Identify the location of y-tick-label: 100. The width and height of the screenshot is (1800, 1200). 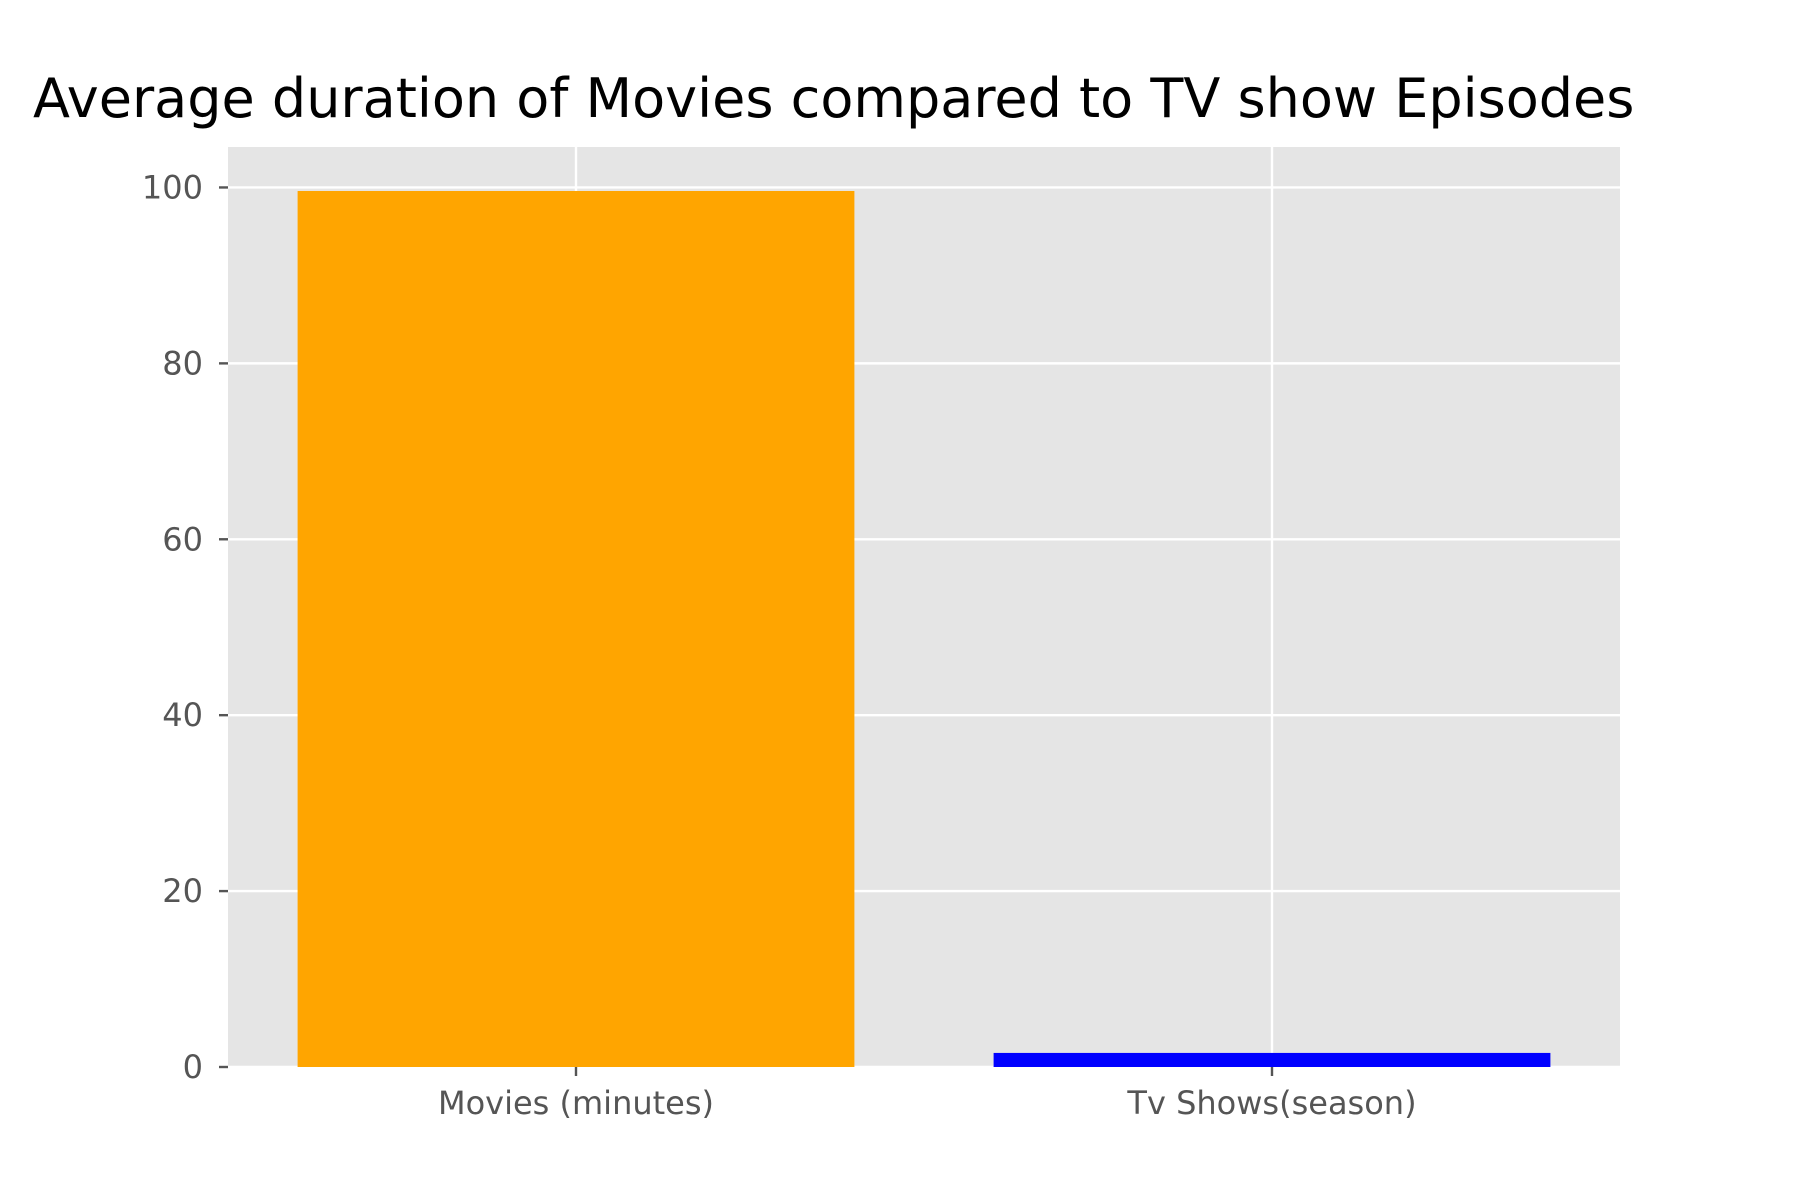
(172, 187).